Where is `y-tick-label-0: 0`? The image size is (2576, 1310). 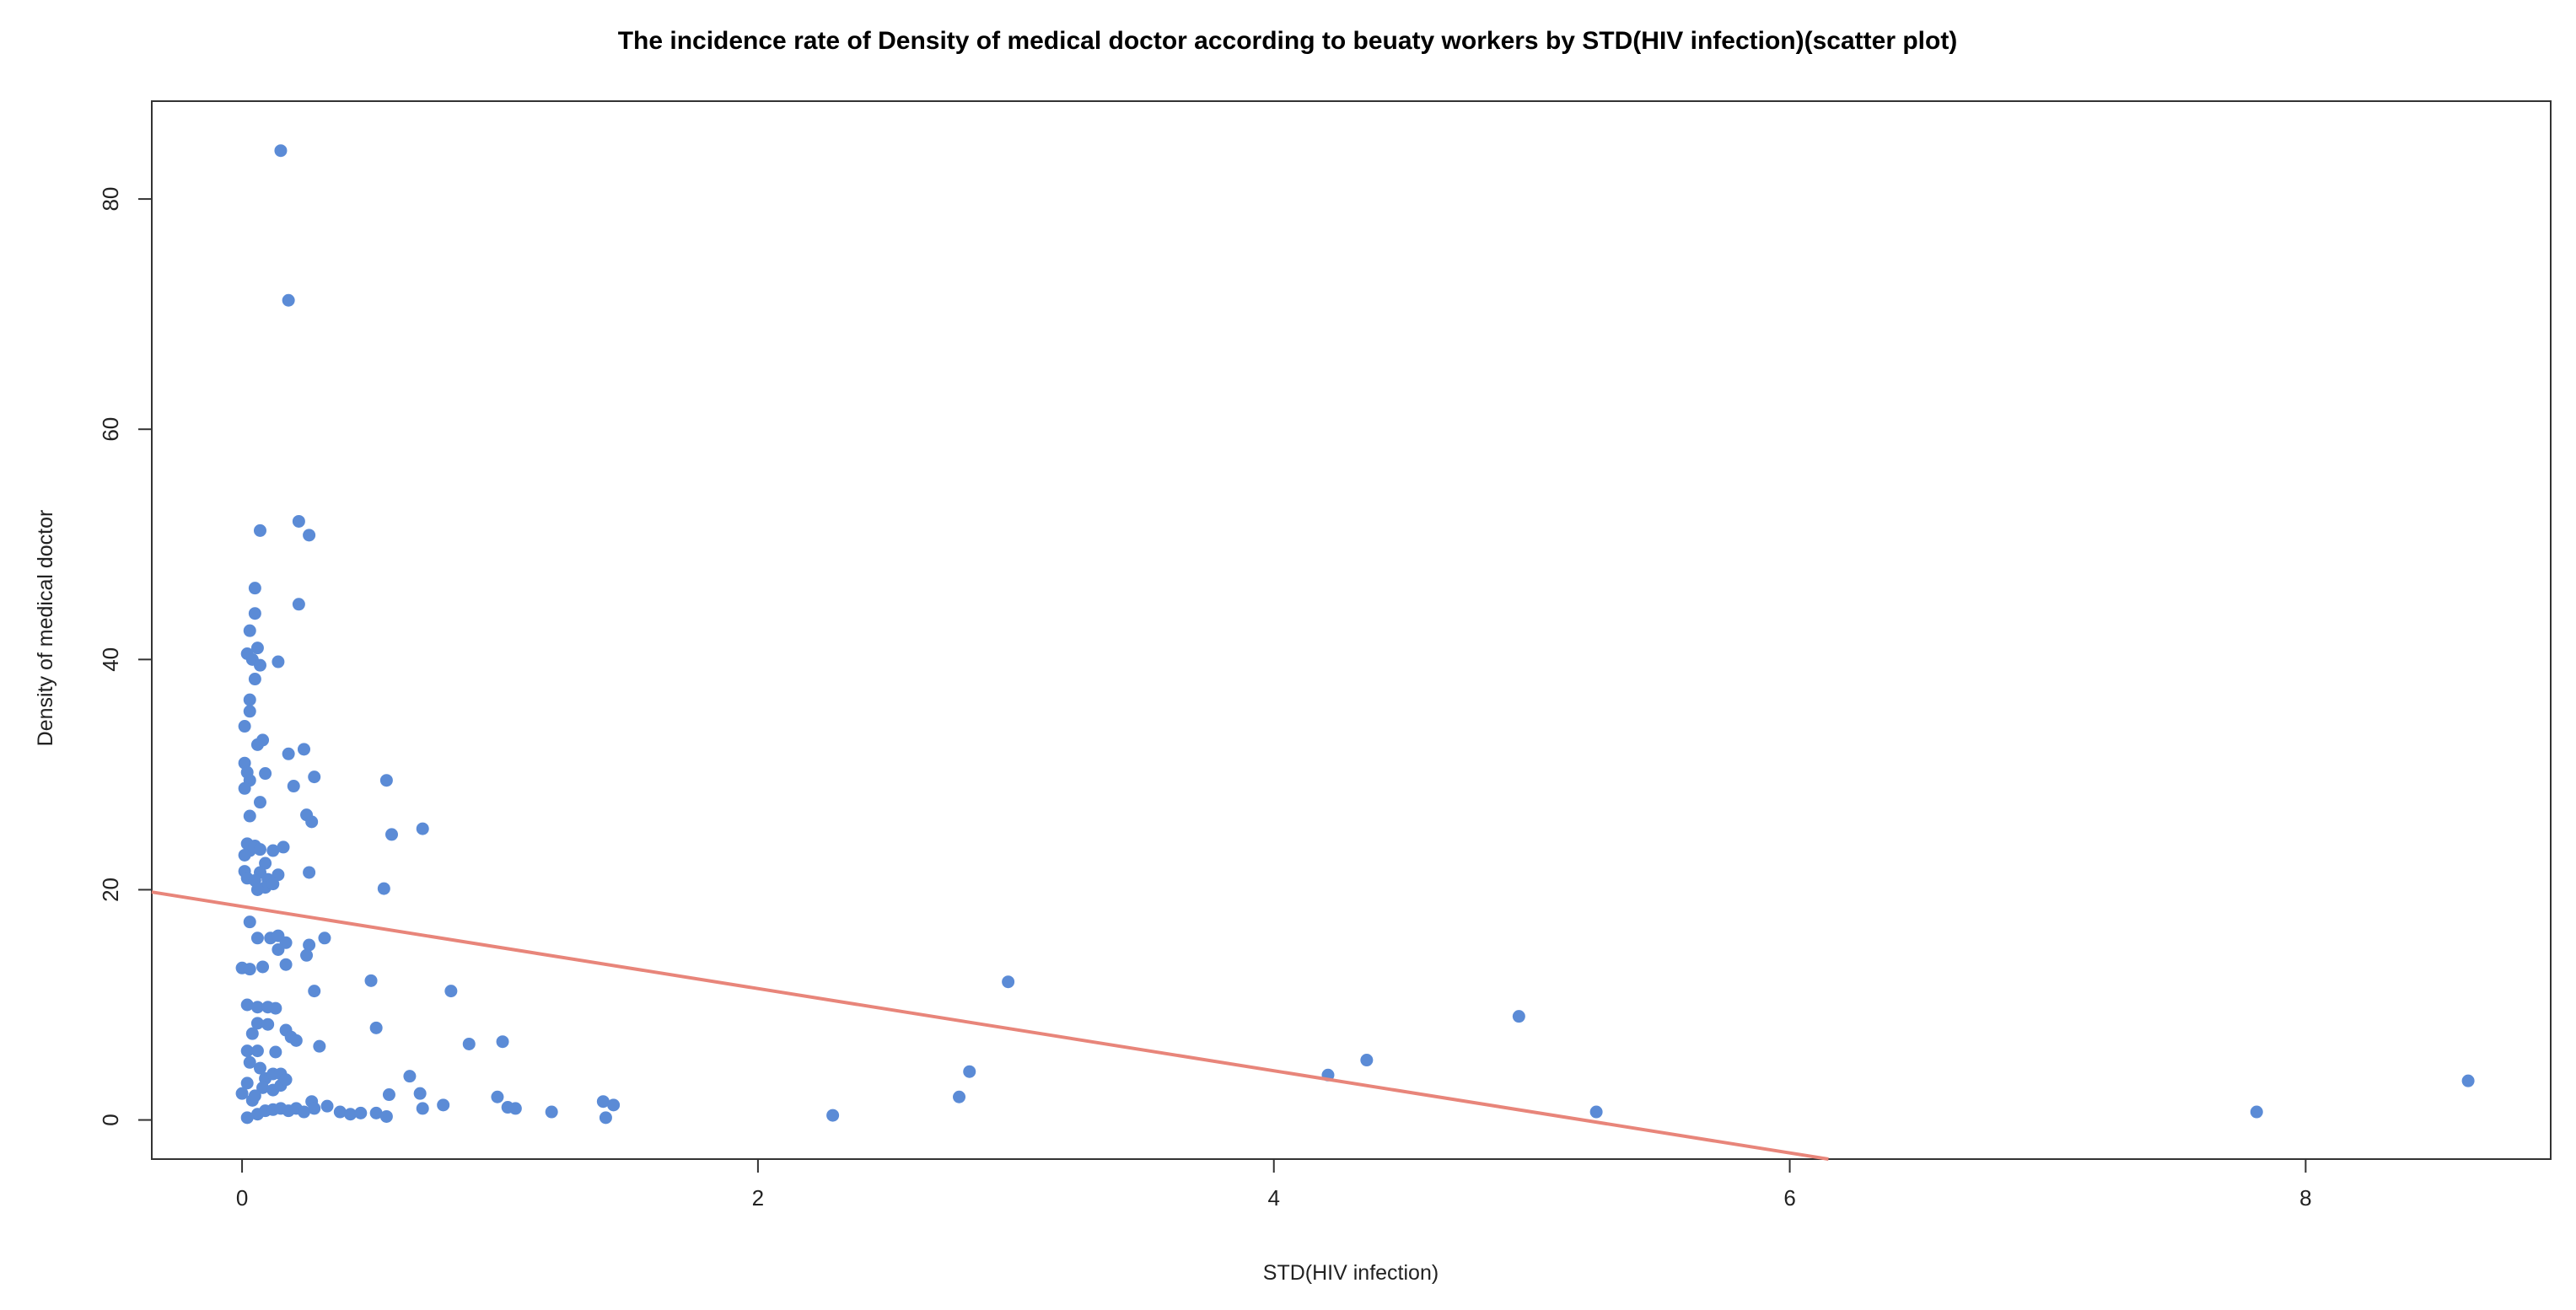
y-tick-label-0: 0 is located at coordinates (110, 1119).